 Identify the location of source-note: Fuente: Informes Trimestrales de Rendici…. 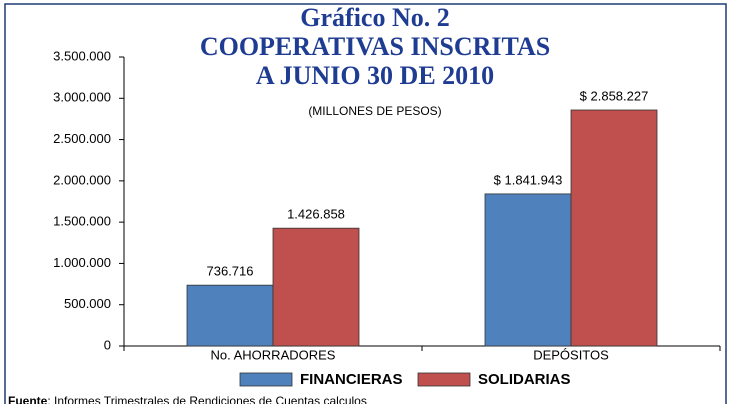
(187, 399).